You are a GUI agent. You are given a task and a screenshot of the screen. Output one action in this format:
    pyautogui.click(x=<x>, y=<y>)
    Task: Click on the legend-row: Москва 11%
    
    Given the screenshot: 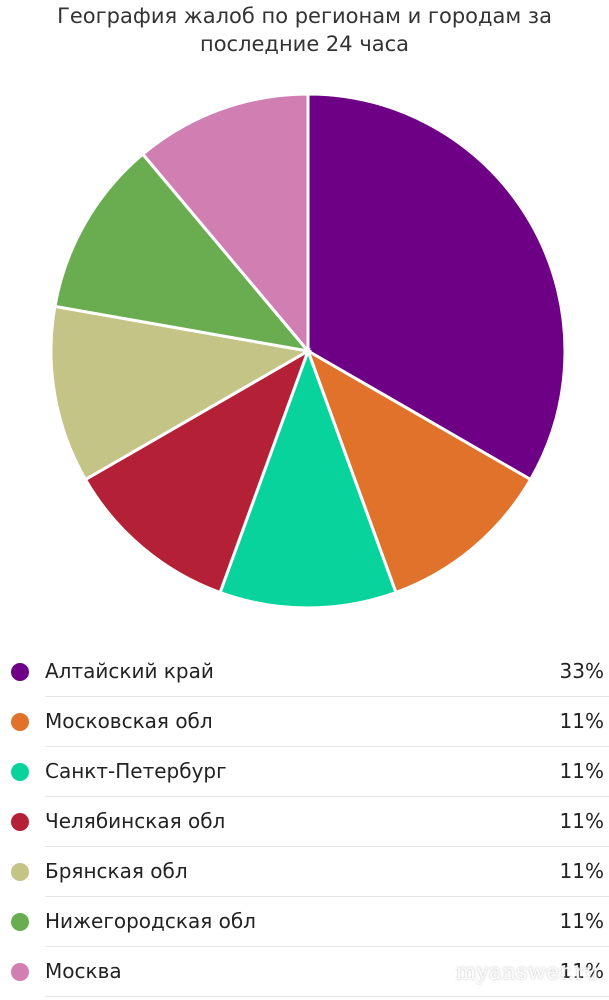 What is the action you would take?
    pyautogui.click(x=304, y=972)
    